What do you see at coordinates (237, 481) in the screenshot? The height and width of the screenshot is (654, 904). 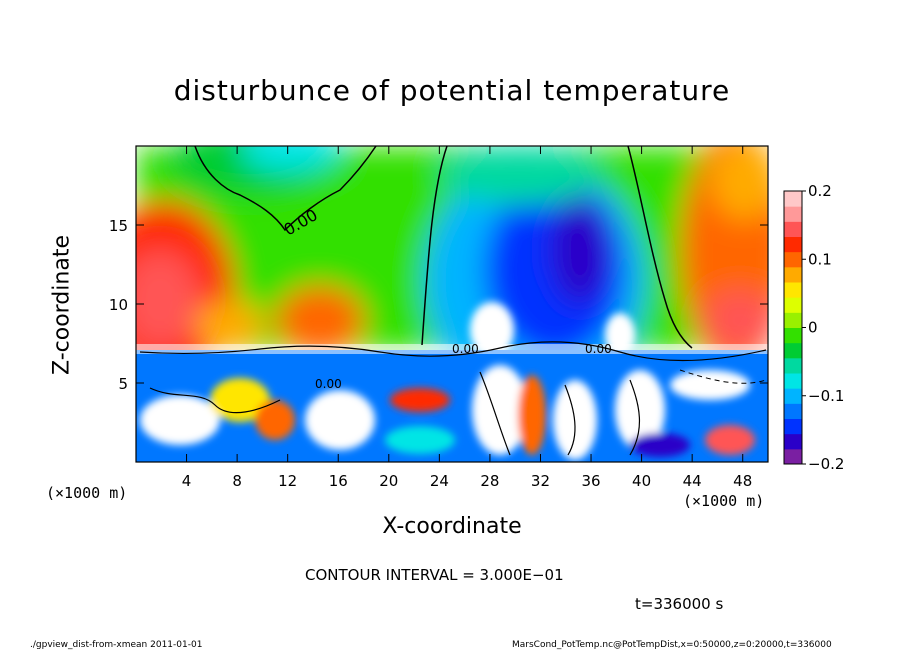 I see `x-tick-label: 8` at bounding box center [237, 481].